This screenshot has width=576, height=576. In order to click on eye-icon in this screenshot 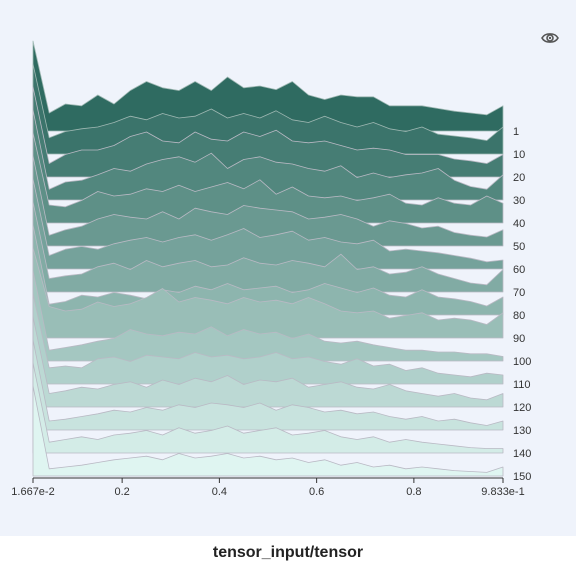, I will do `click(550, 38)`.